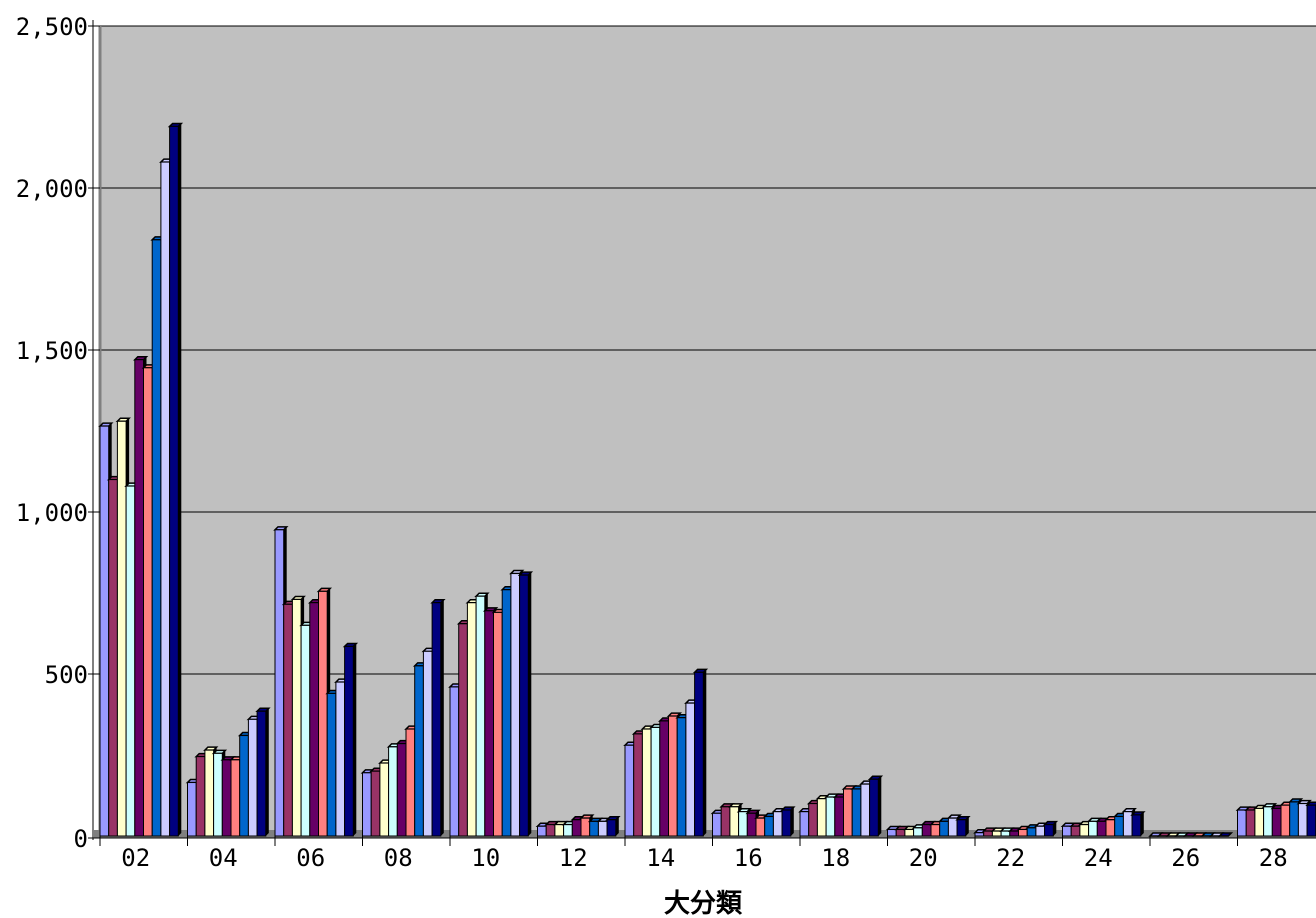 The width and height of the screenshot is (1316, 918). What do you see at coordinates (52, 351) in the screenshot?
I see `y-tick-label: 1,500` at bounding box center [52, 351].